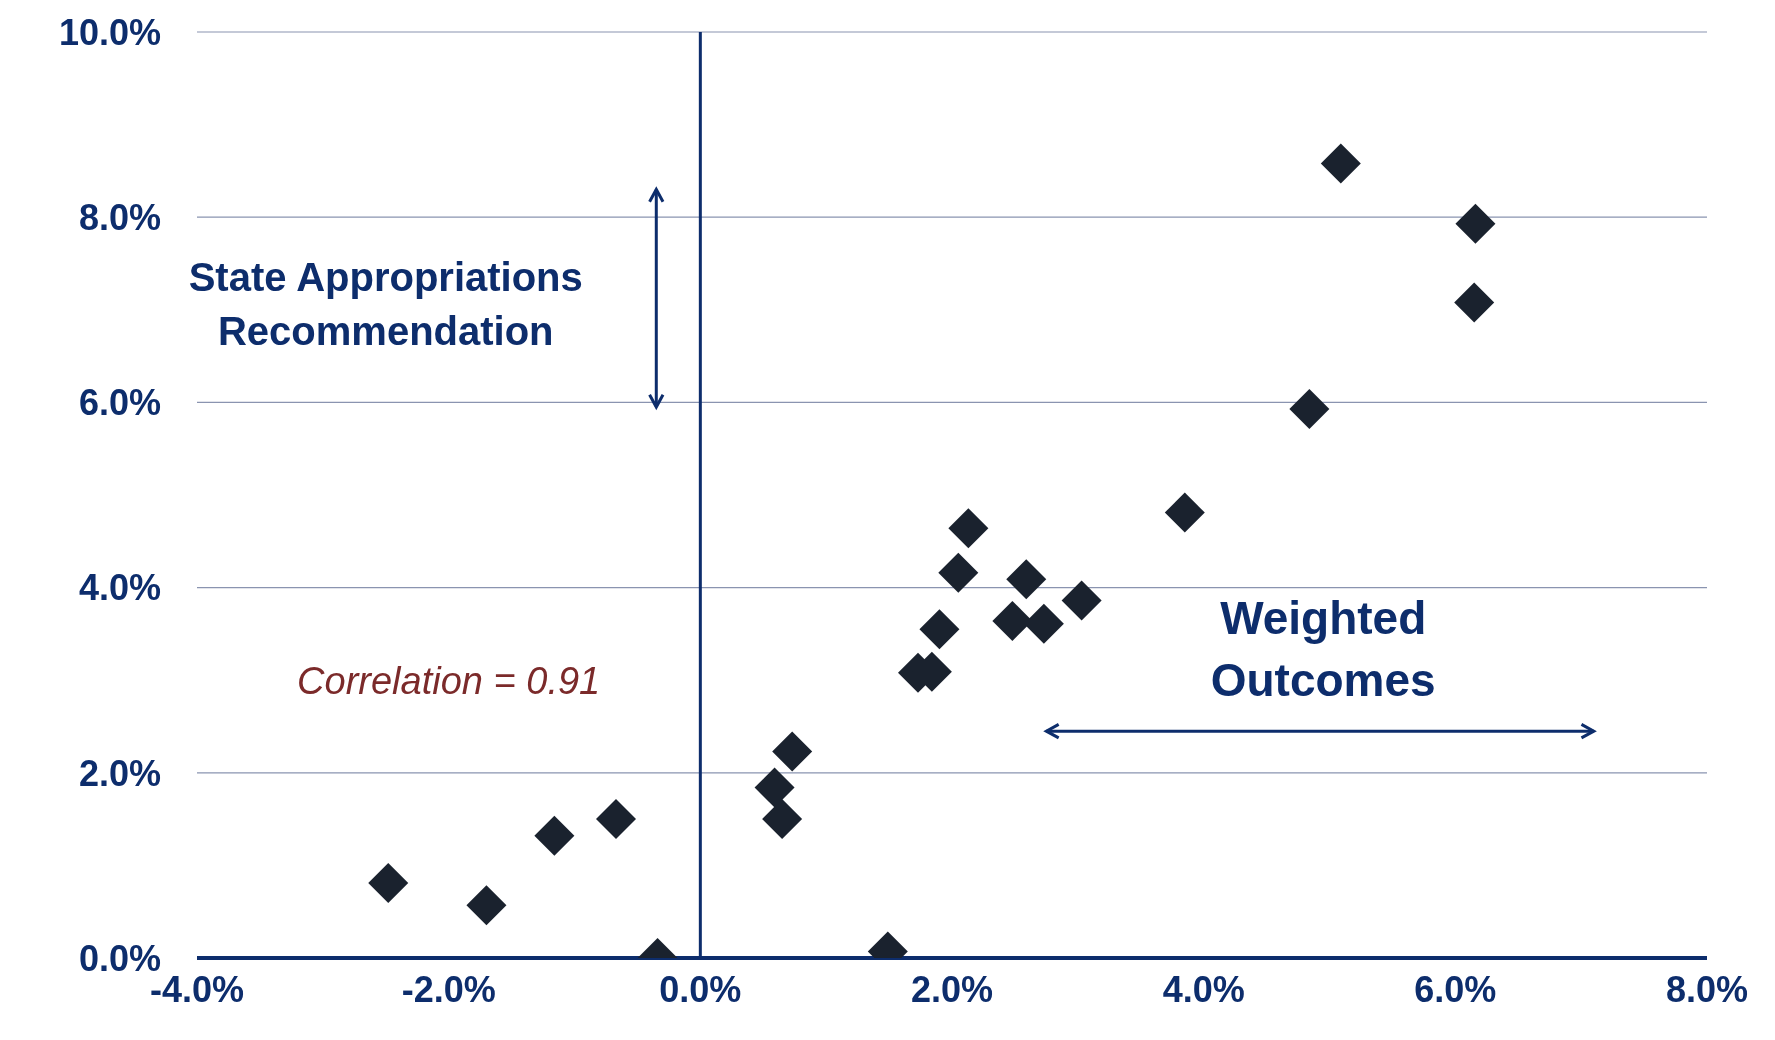  I want to click on x-tick-label: -2.0%, so click(448, 989).